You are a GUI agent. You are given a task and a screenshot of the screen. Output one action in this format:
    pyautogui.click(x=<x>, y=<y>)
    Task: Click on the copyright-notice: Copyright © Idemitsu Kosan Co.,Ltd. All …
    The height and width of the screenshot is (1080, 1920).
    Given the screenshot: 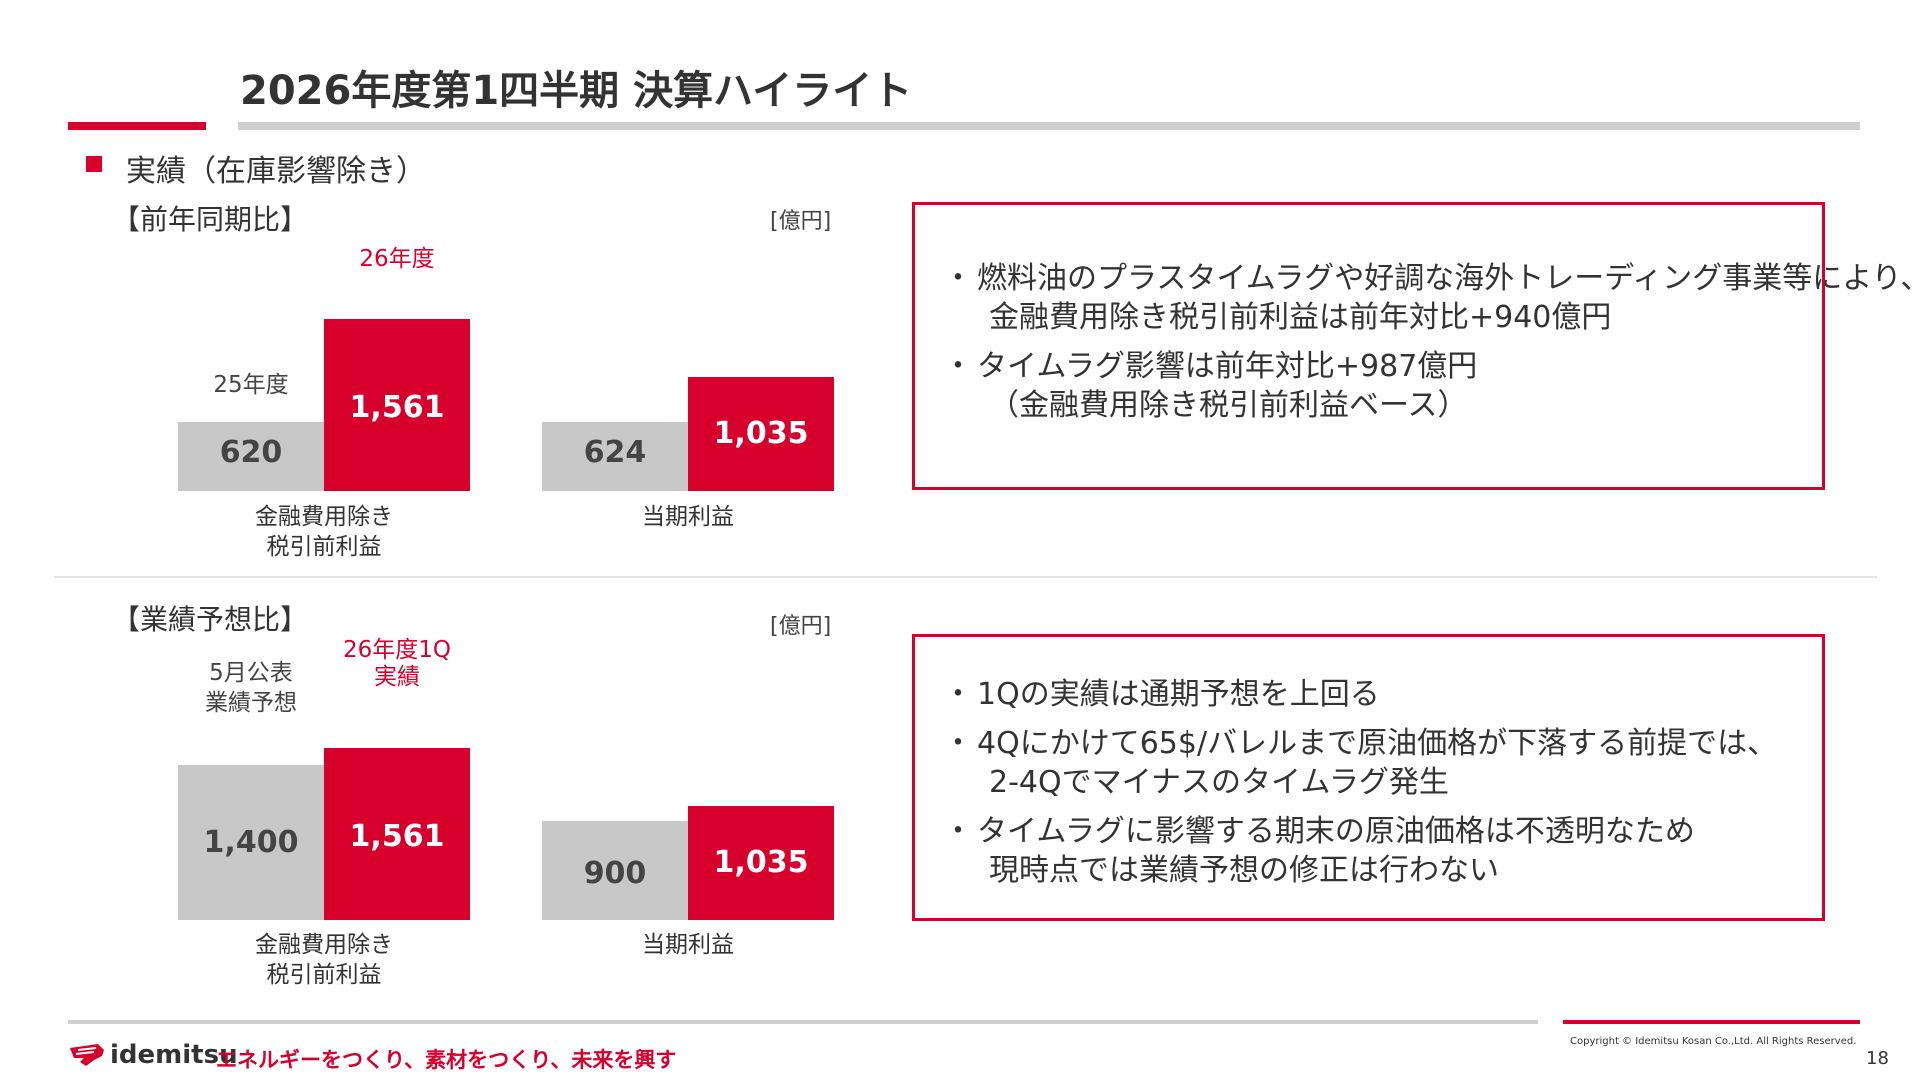 What is the action you would take?
    pyautogui.click(x=1713, y=1041)
    